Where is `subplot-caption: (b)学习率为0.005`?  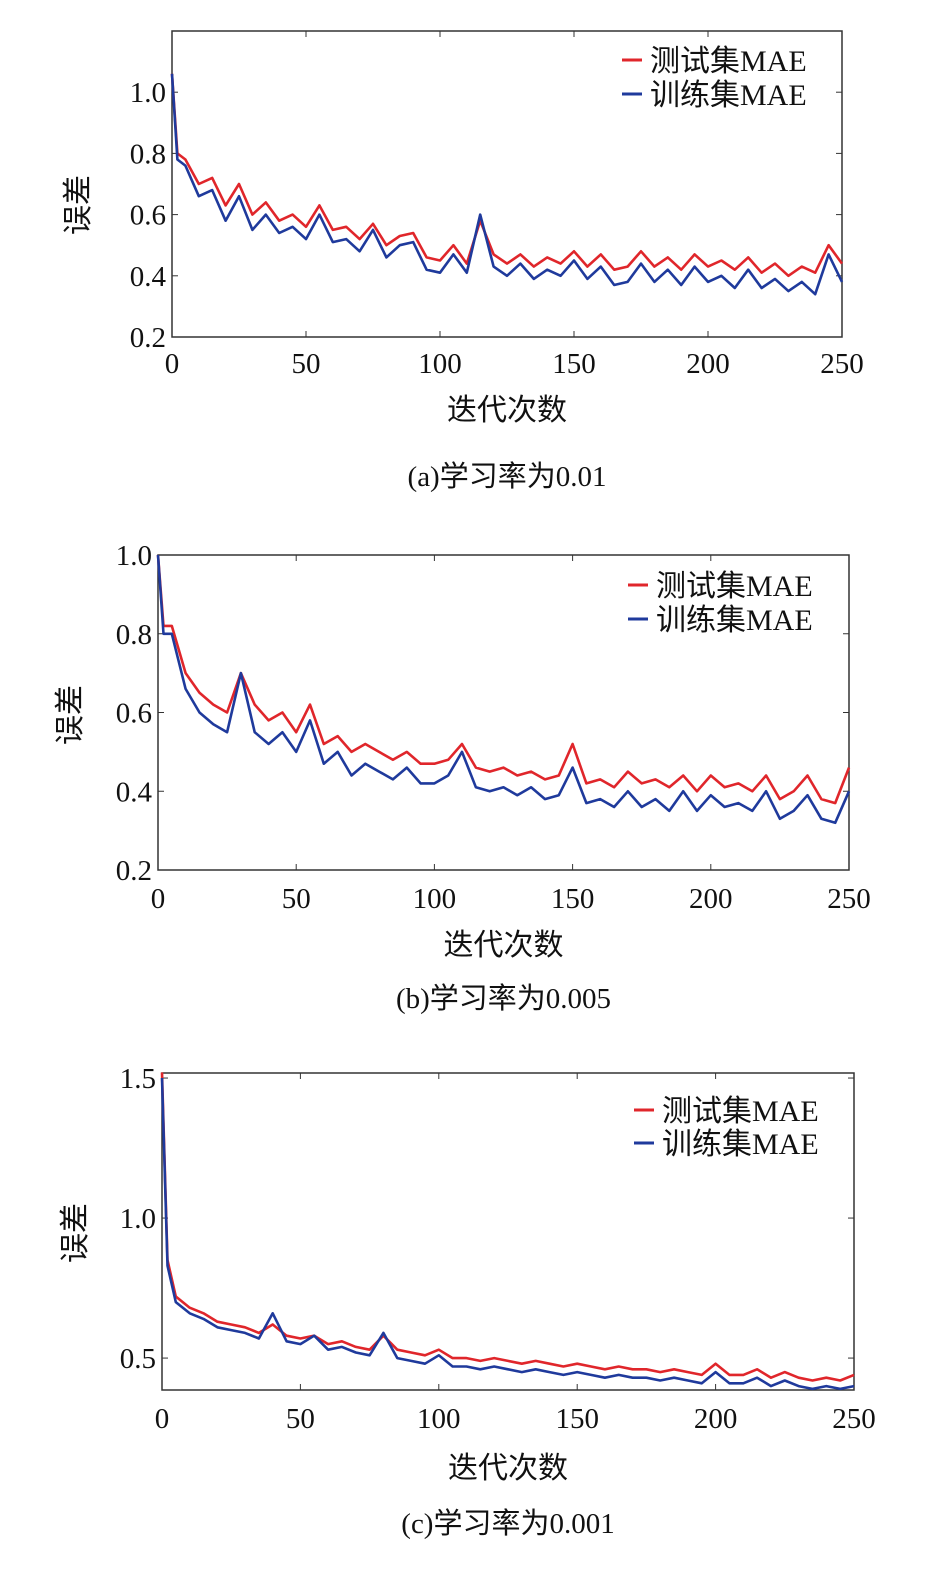 subplot-caption: (b)学习率为0.005 is located at coordinates (503, 998).